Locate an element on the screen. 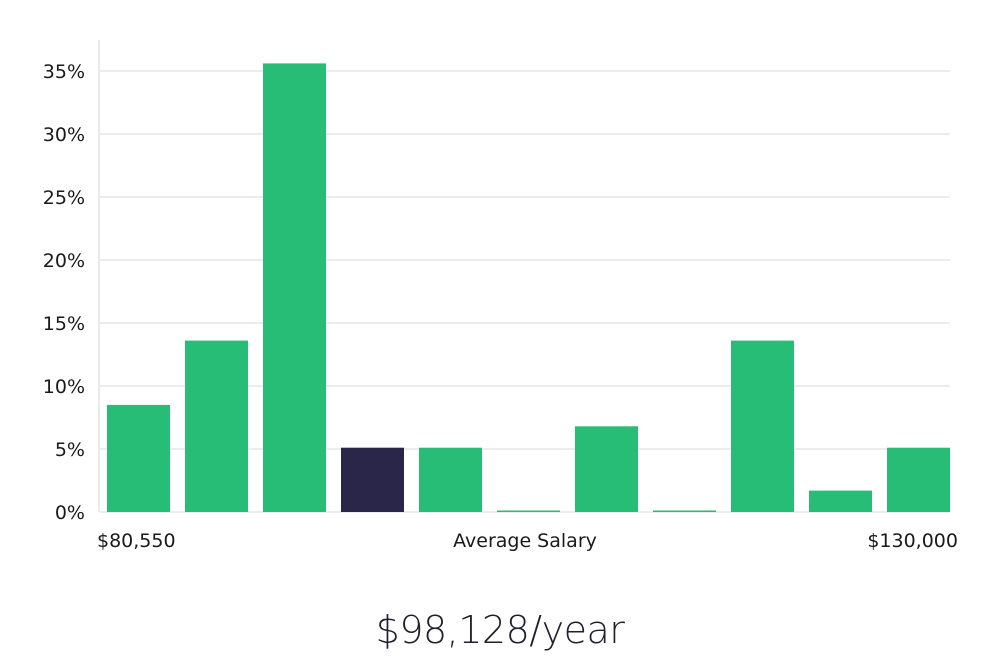 Image resolution: width=1000 pixels, height=660 pixels. bar-highlighted is located at coordinates (372, 479).